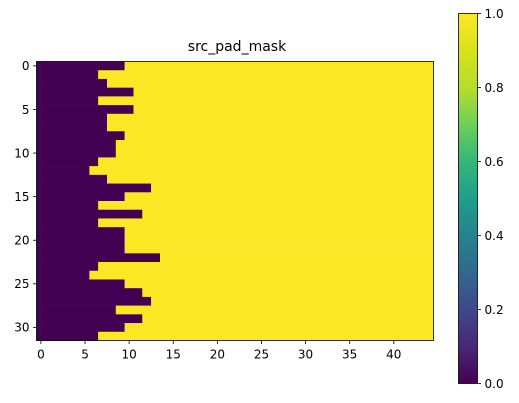 This screenshot has width=519, height=403. I want to click on colorbar-tick-label: 0.4, so click(494, 236).